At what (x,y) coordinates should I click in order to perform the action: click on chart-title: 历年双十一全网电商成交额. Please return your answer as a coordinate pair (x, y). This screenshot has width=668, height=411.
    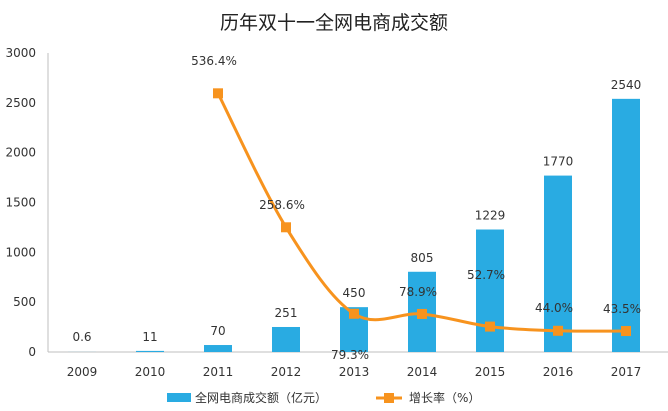
    Looking at the image, I should click on (334, 23).